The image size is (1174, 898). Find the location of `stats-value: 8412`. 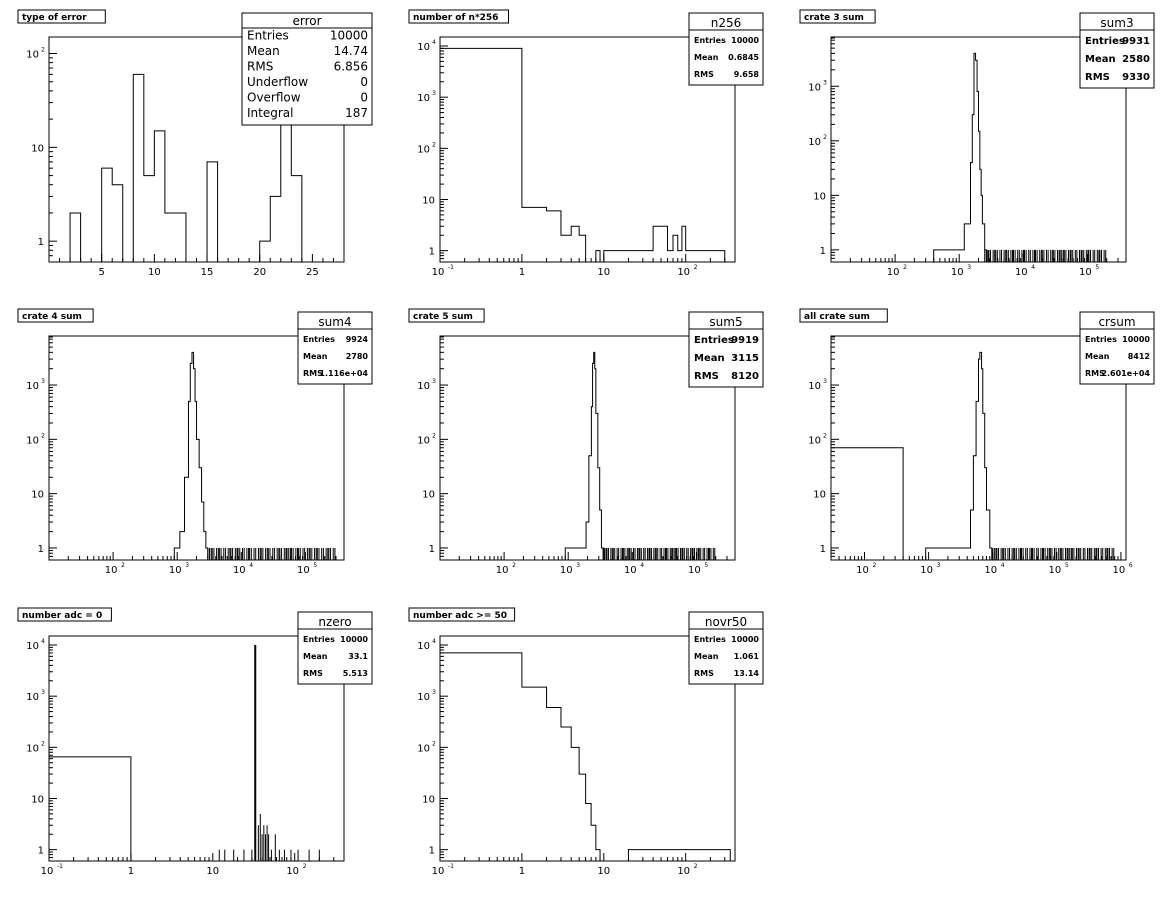

stats-value: 8412 is located at coordinates (1139, 356).